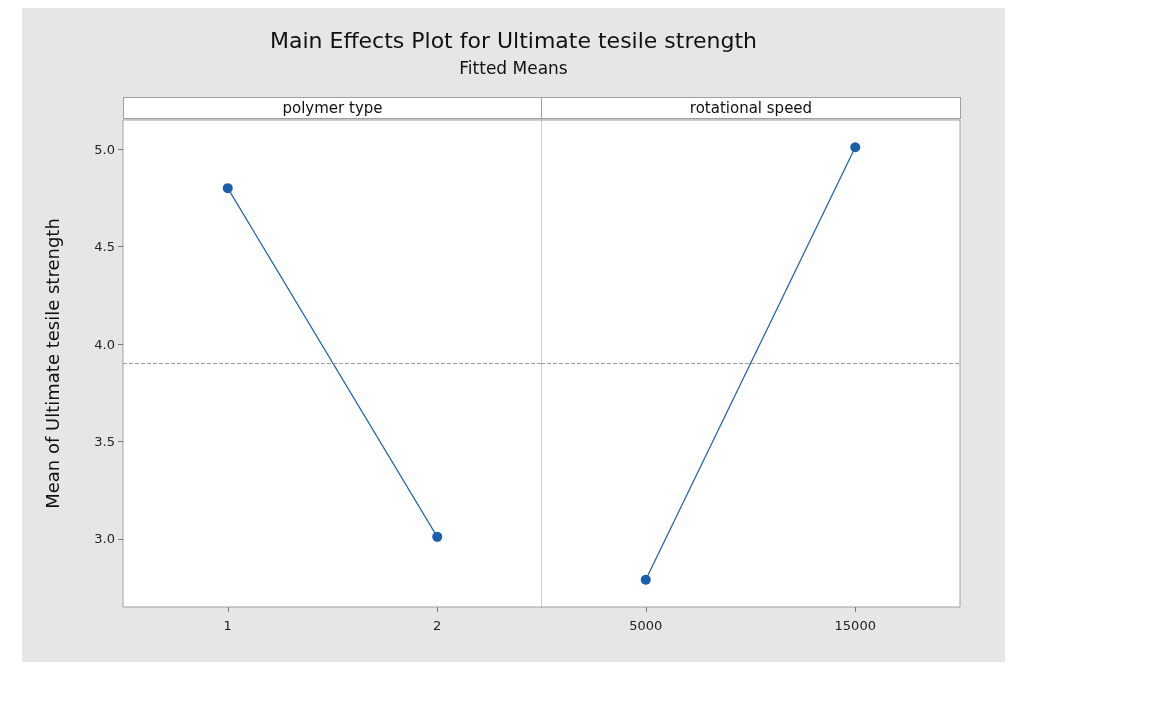 This screenshot has width=1158, height=726. Describe the element at coordinates (52, 363) in the screenshot. I see `y-axis-title: Mean of Ultimate tesile strength` at that location.